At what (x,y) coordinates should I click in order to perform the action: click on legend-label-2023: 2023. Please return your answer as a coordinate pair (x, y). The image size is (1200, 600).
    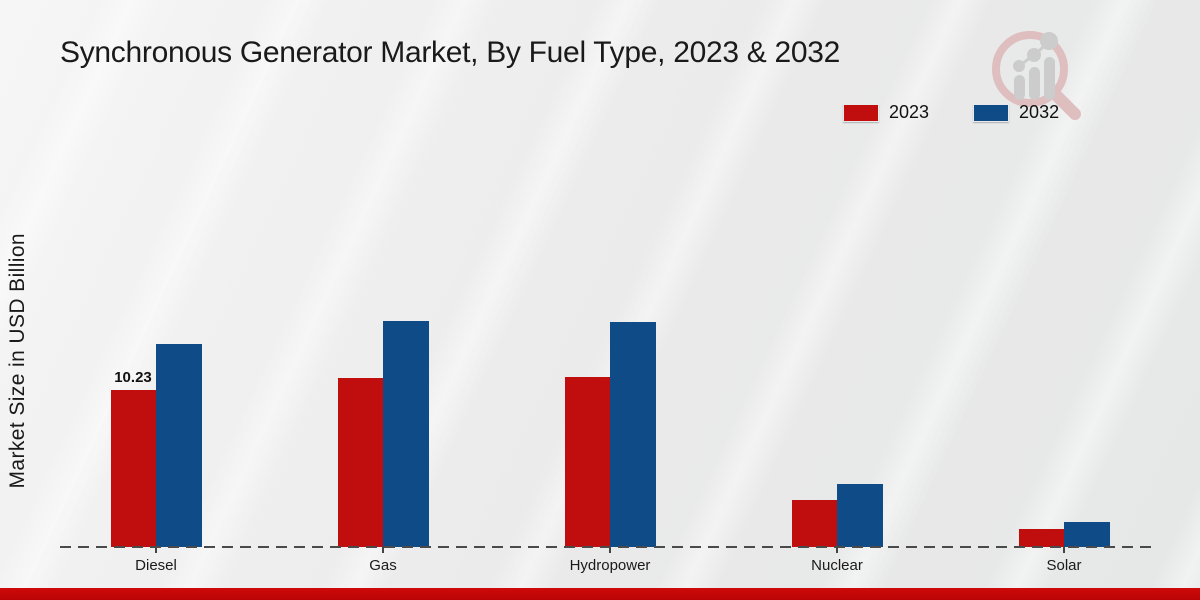
    Looking at the image, I should click on (909, 112).